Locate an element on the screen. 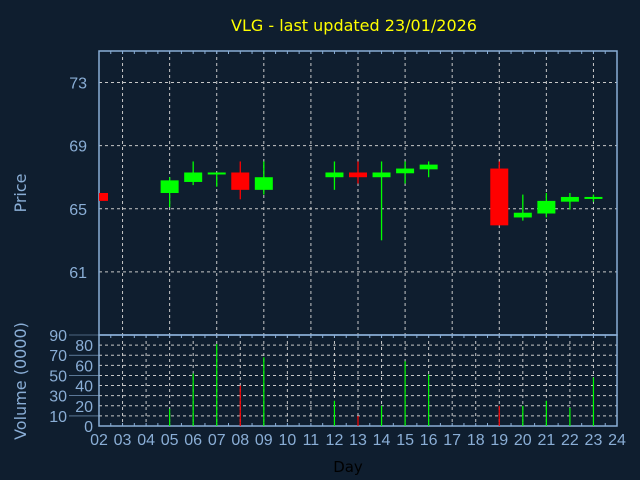  x-tick-label: 10 is located at coordinates (287, 440).